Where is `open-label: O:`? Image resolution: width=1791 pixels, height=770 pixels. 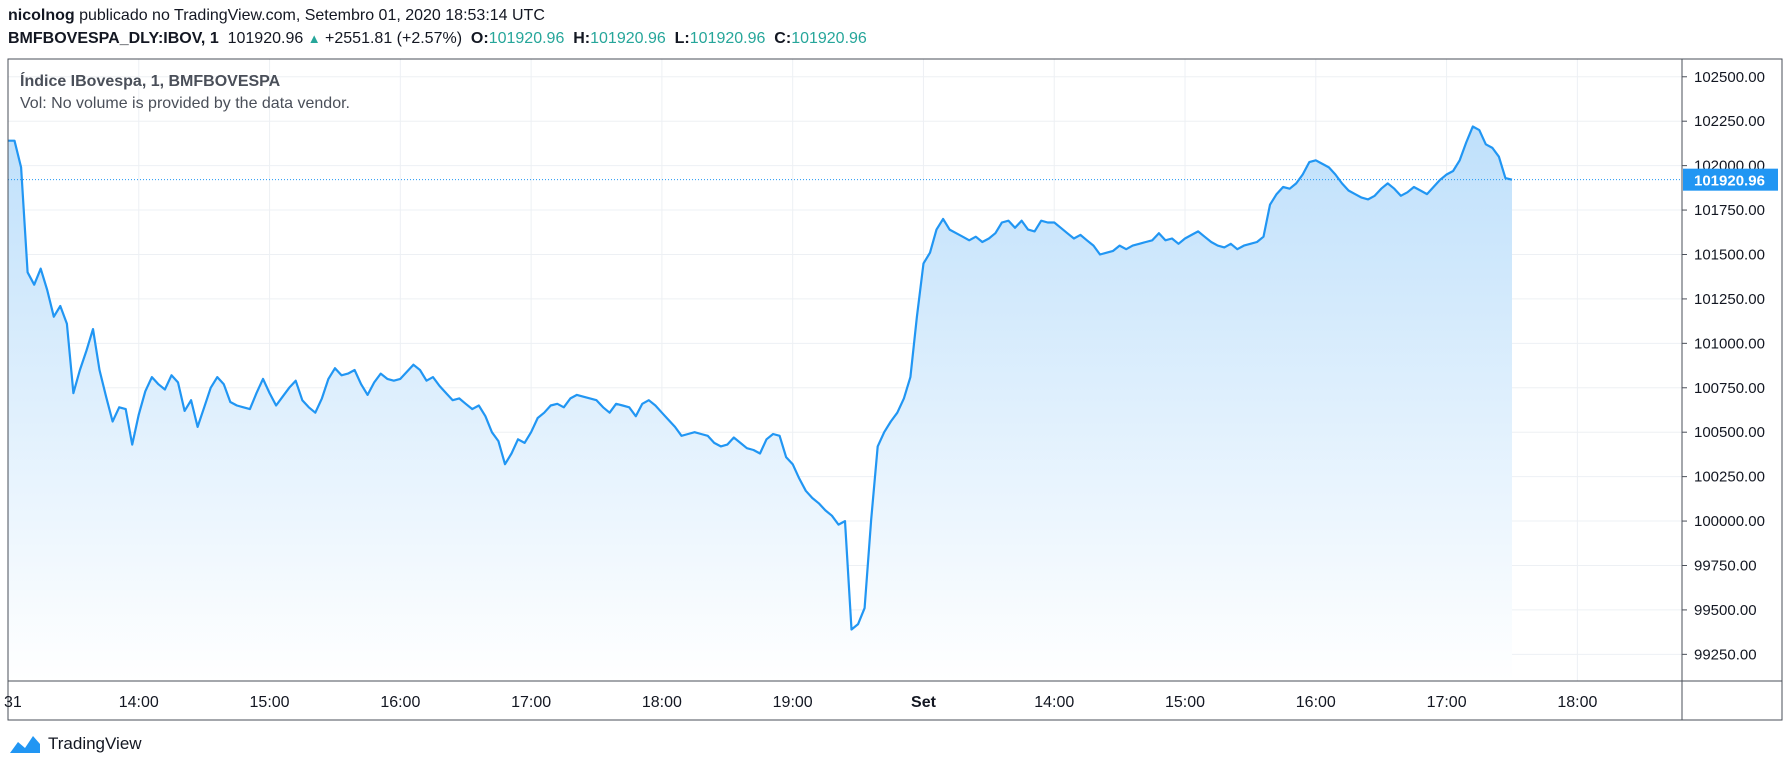
open-label: O: is located at coordinates (479, 38).